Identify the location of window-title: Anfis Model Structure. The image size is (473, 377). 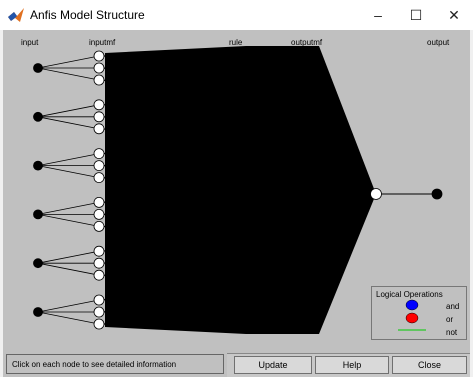
(87, 15).